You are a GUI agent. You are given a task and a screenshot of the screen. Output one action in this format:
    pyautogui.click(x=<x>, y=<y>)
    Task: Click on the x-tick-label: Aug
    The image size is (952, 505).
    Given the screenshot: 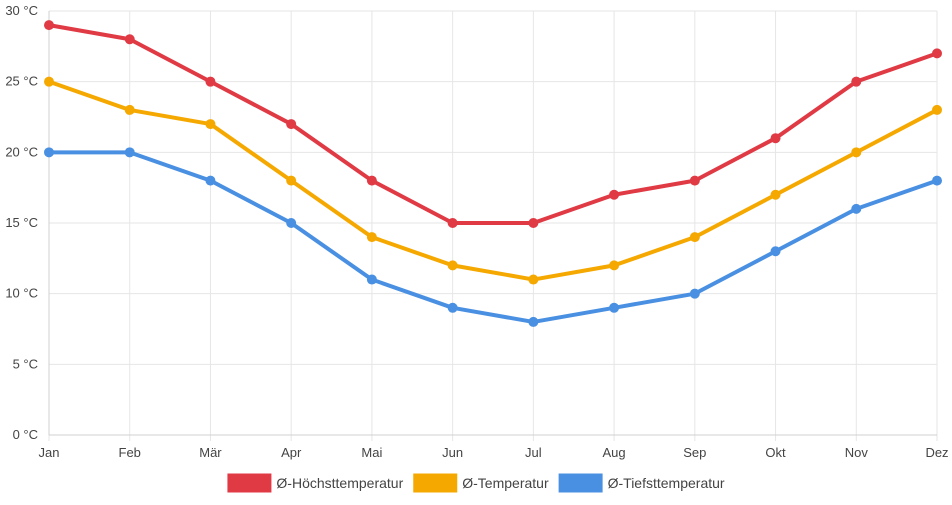 What is the action you would take?
    pyautogui.click(x=614, y=452)
    